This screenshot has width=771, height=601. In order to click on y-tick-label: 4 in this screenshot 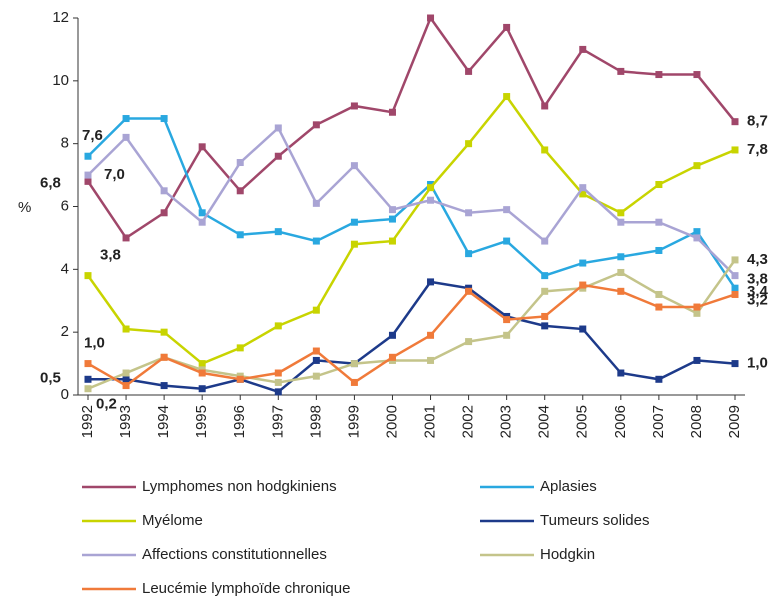, I will do `click(65, 268)`.